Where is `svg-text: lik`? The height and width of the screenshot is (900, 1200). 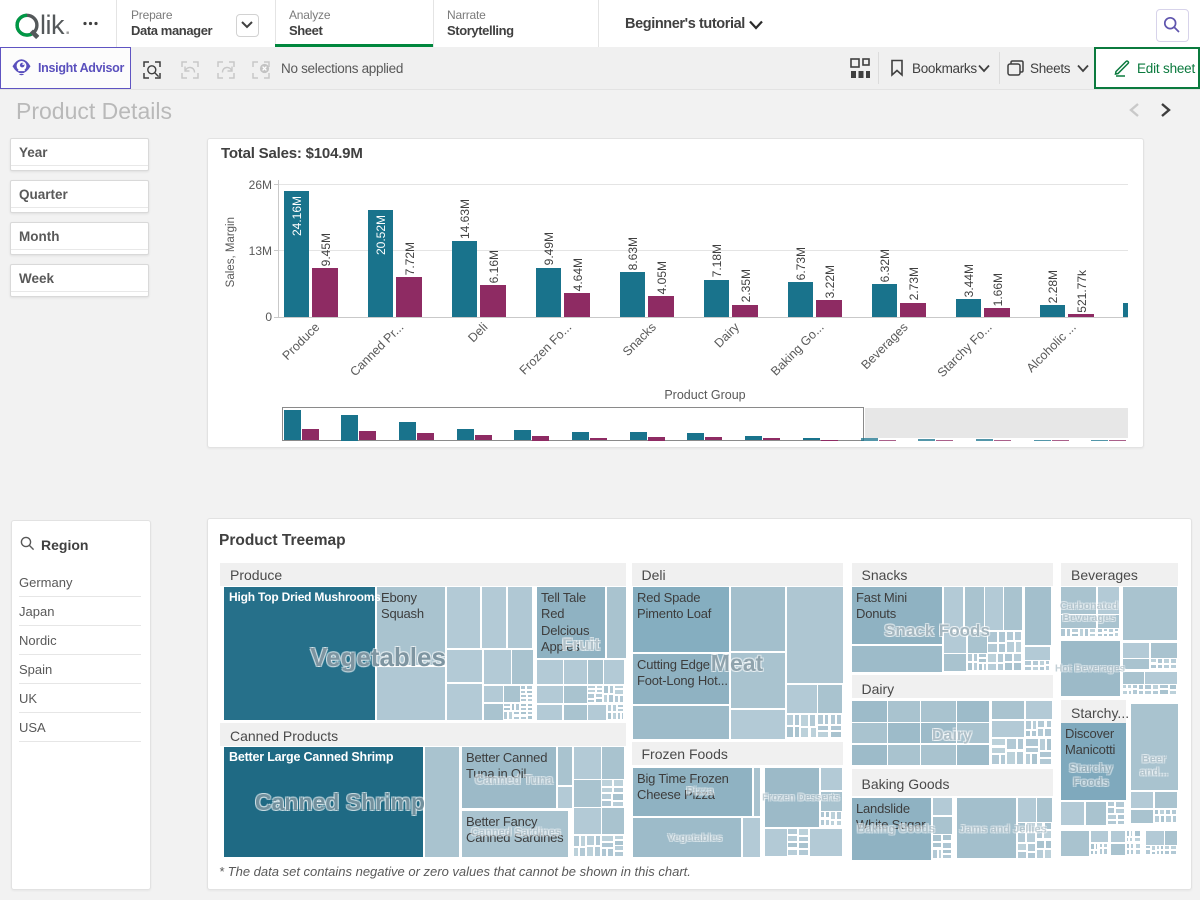
svg-text: lik is located at coordinates (52, 25).